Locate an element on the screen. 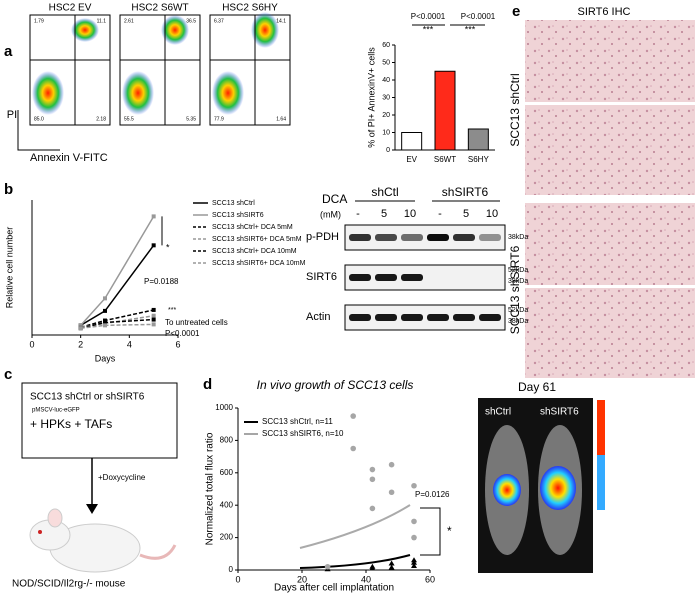 This screenshot has width=697, height=601. legend-label: SCC13 shSIRT6+ DCA 10mM is located at coordinates (259, 263).